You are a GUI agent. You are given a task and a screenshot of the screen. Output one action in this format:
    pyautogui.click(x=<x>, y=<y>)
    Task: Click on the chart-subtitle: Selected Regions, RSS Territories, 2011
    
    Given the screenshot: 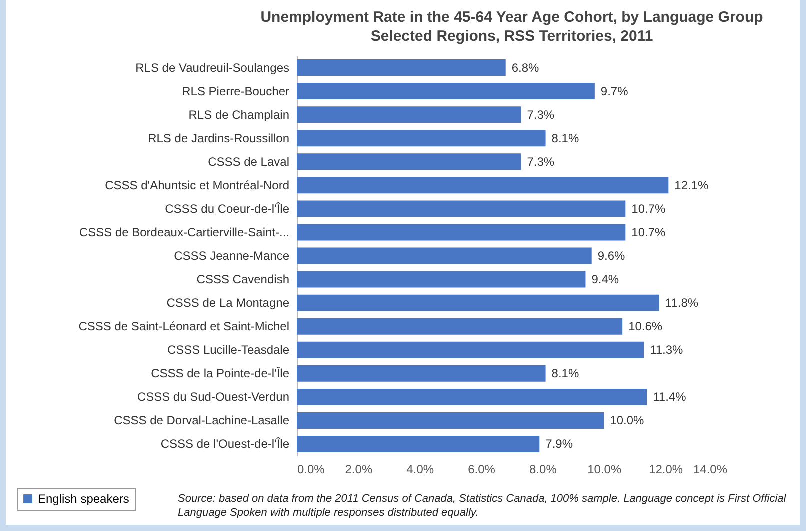 What is the action you would take?
    pyautogui.click(x=512, y=36)
    